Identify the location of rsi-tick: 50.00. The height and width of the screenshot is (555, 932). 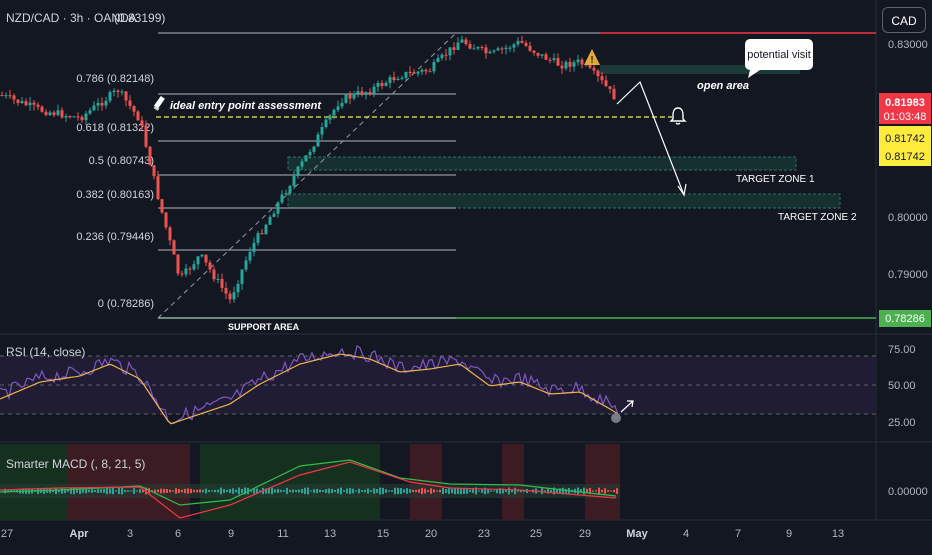
(902, 386).